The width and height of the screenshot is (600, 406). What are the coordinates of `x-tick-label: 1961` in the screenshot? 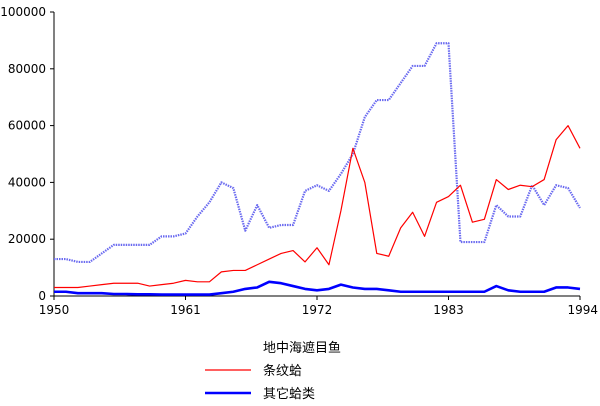 It's located at (185, 310).